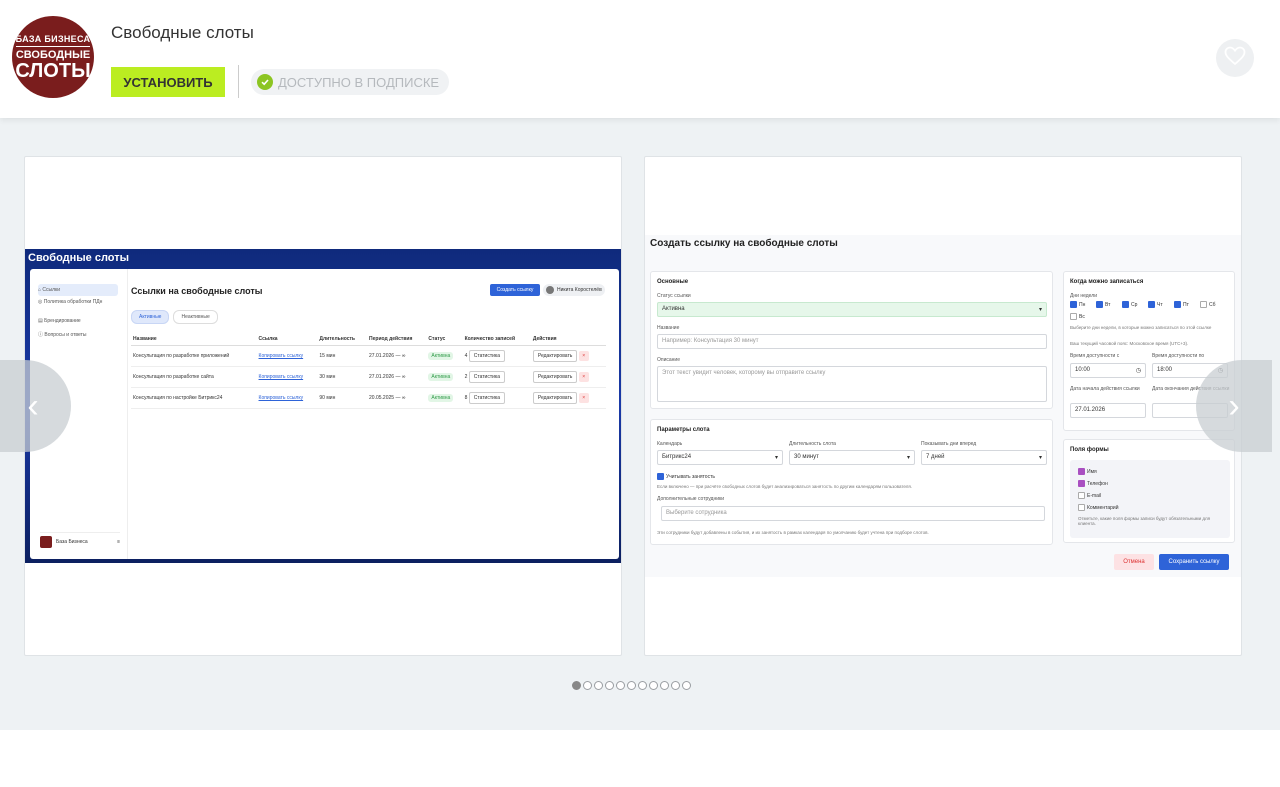  Describe the element at coordinates (515, 290) in the screenshot. I see `slide1-create-button: Создать ссылку` at that location.